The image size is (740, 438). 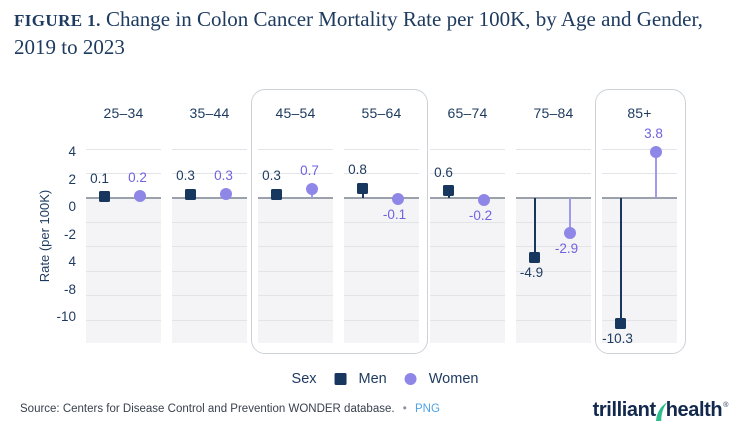 What do you see at coordinates (357, 170) in the screenshot?
I see `men-value-label: 0.8` at bounding box center [357, 170].